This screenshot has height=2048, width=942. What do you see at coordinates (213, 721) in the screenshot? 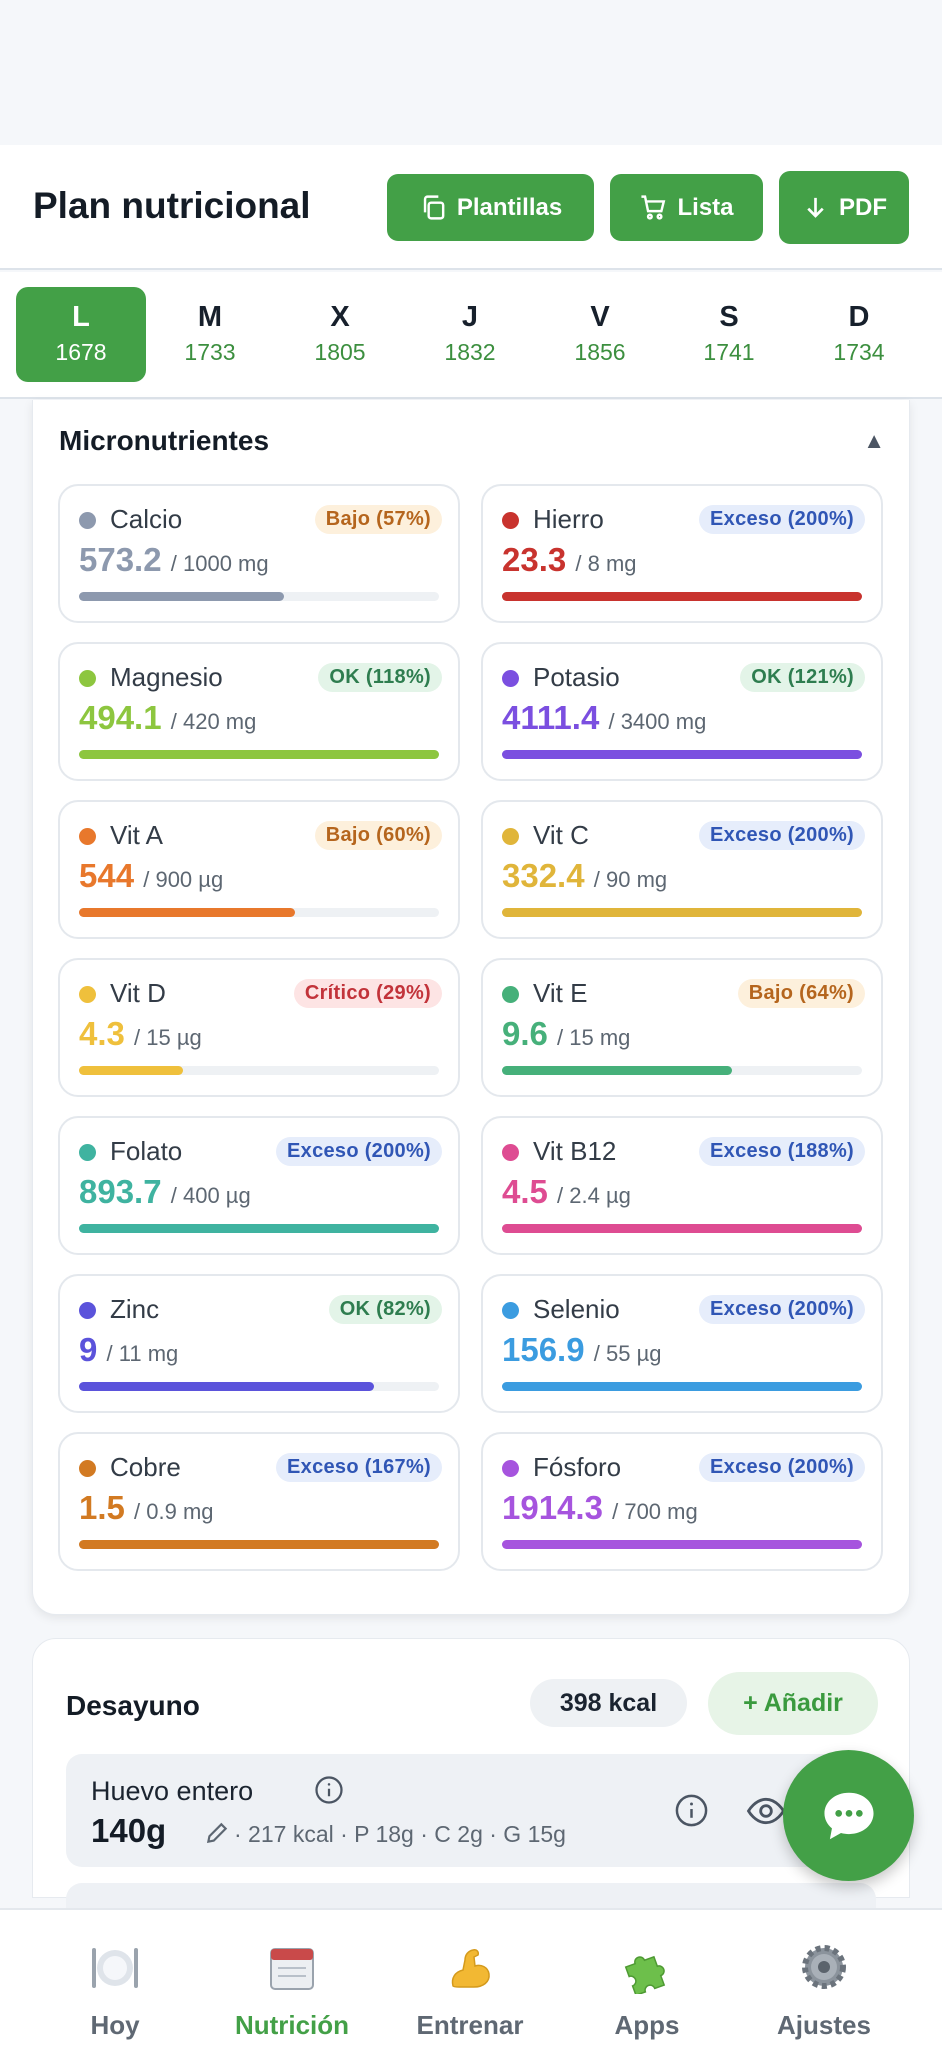
I see `nutrient-target: / 420 mg` at bounding box center [213, 721].